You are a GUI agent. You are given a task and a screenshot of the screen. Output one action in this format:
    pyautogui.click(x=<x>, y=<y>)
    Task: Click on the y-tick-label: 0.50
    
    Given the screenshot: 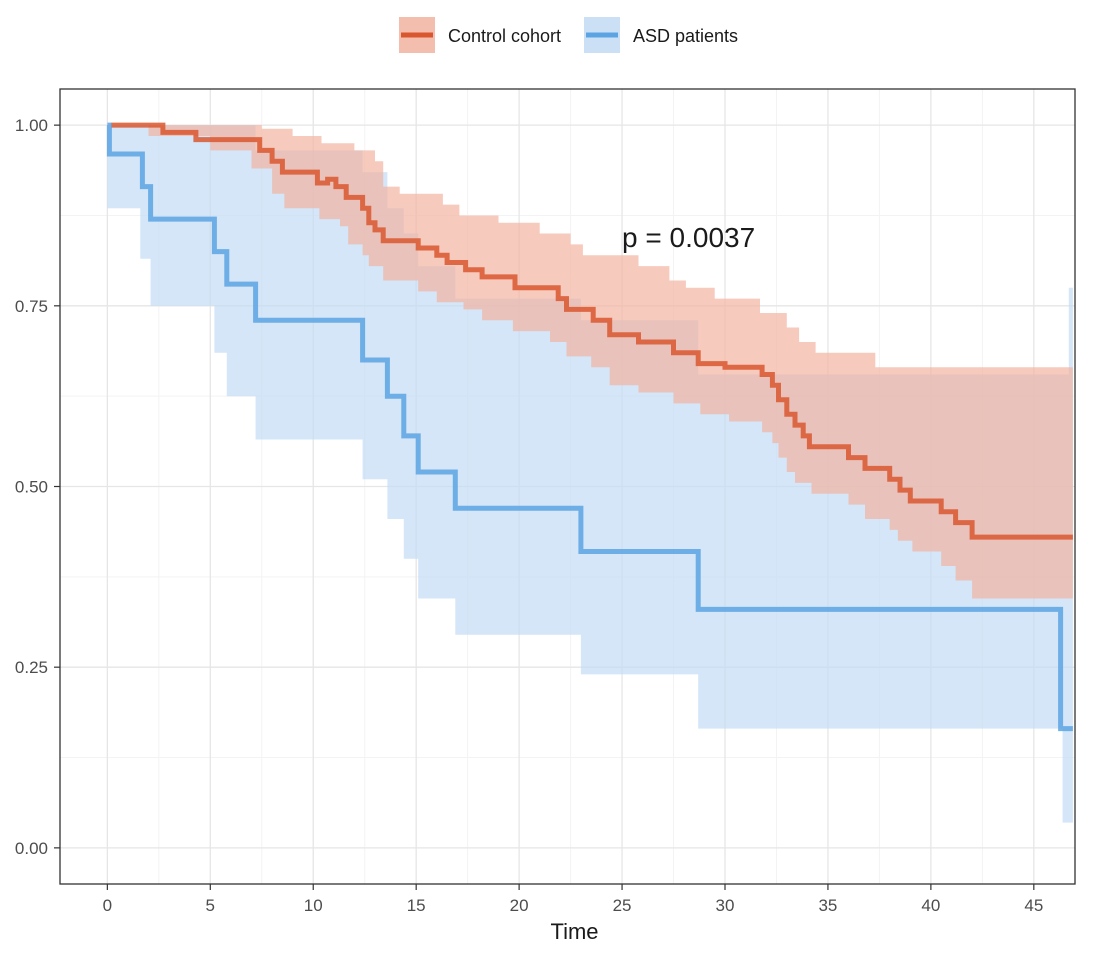 What is the action you would take?
    pyautogui.click(x=31, y=487)
    